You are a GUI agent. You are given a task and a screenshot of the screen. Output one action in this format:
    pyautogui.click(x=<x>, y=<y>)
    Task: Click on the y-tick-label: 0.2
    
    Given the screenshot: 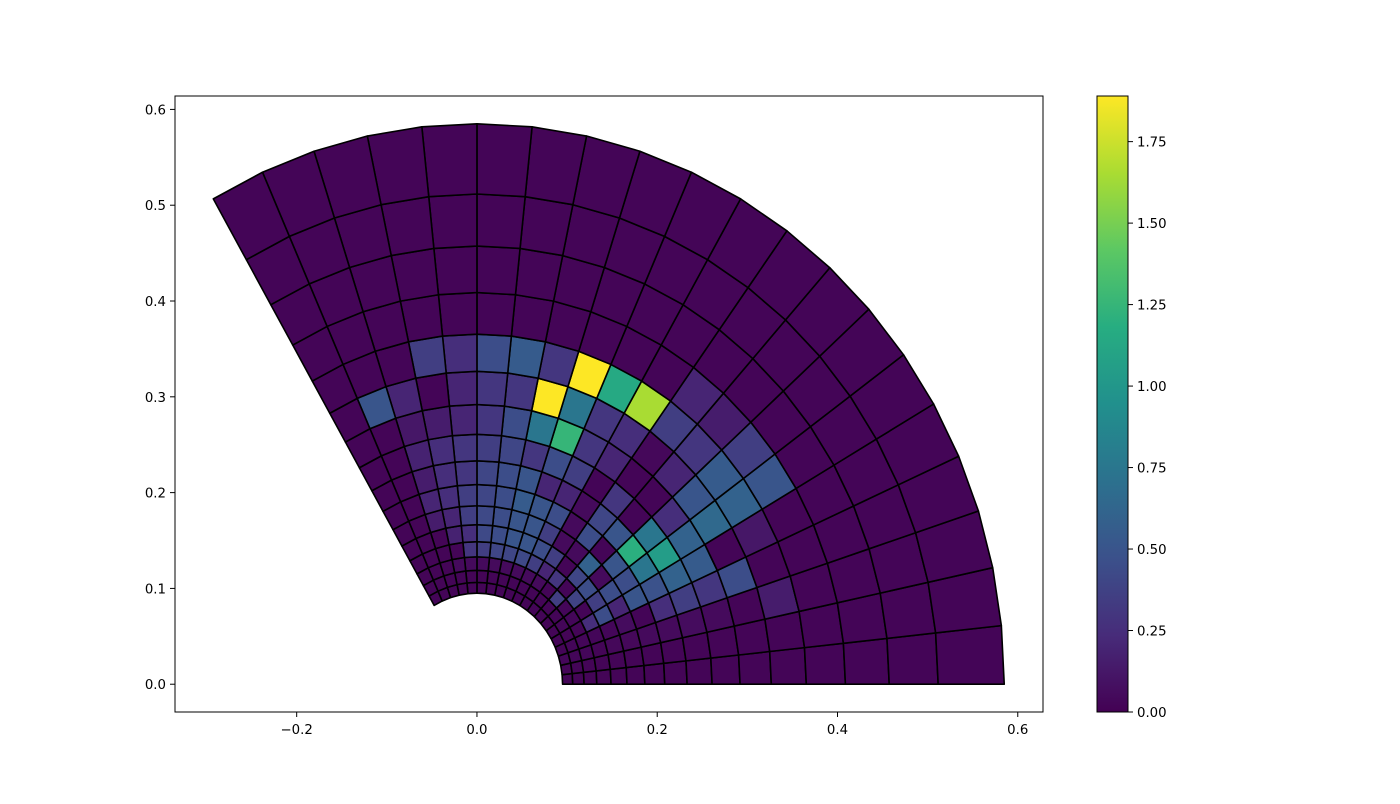 What is the action you would take?
    pyautogui.click(x=155, y=494)
    